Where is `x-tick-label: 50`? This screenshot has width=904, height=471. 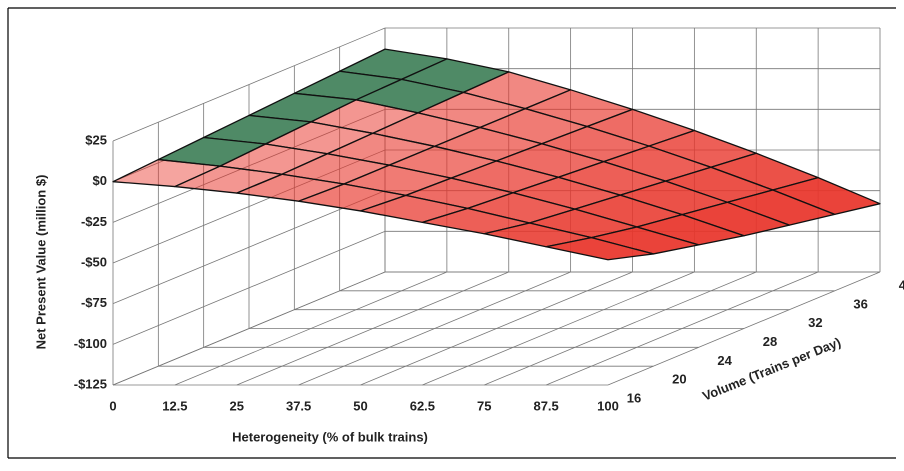
x-tick-label: 50 is located at coordinates (360, 405).